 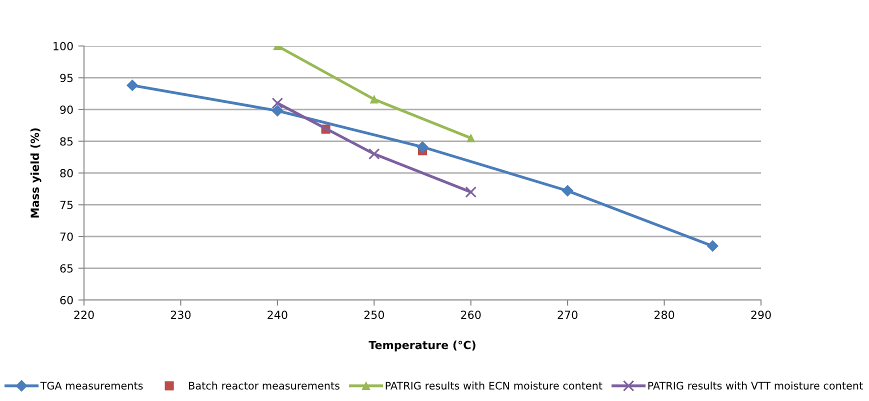 What do you see at coordinates (422, 346) in the screenshot?
I see `x-axis-title: Temperature (°C)` at bounding box center [422, 346].